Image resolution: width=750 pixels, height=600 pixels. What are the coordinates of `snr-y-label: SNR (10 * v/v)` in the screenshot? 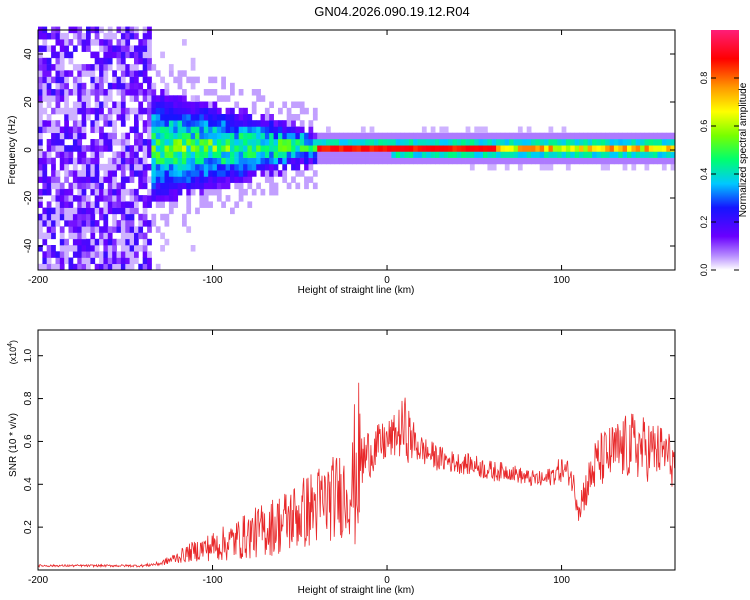 It's located at (13, 445).